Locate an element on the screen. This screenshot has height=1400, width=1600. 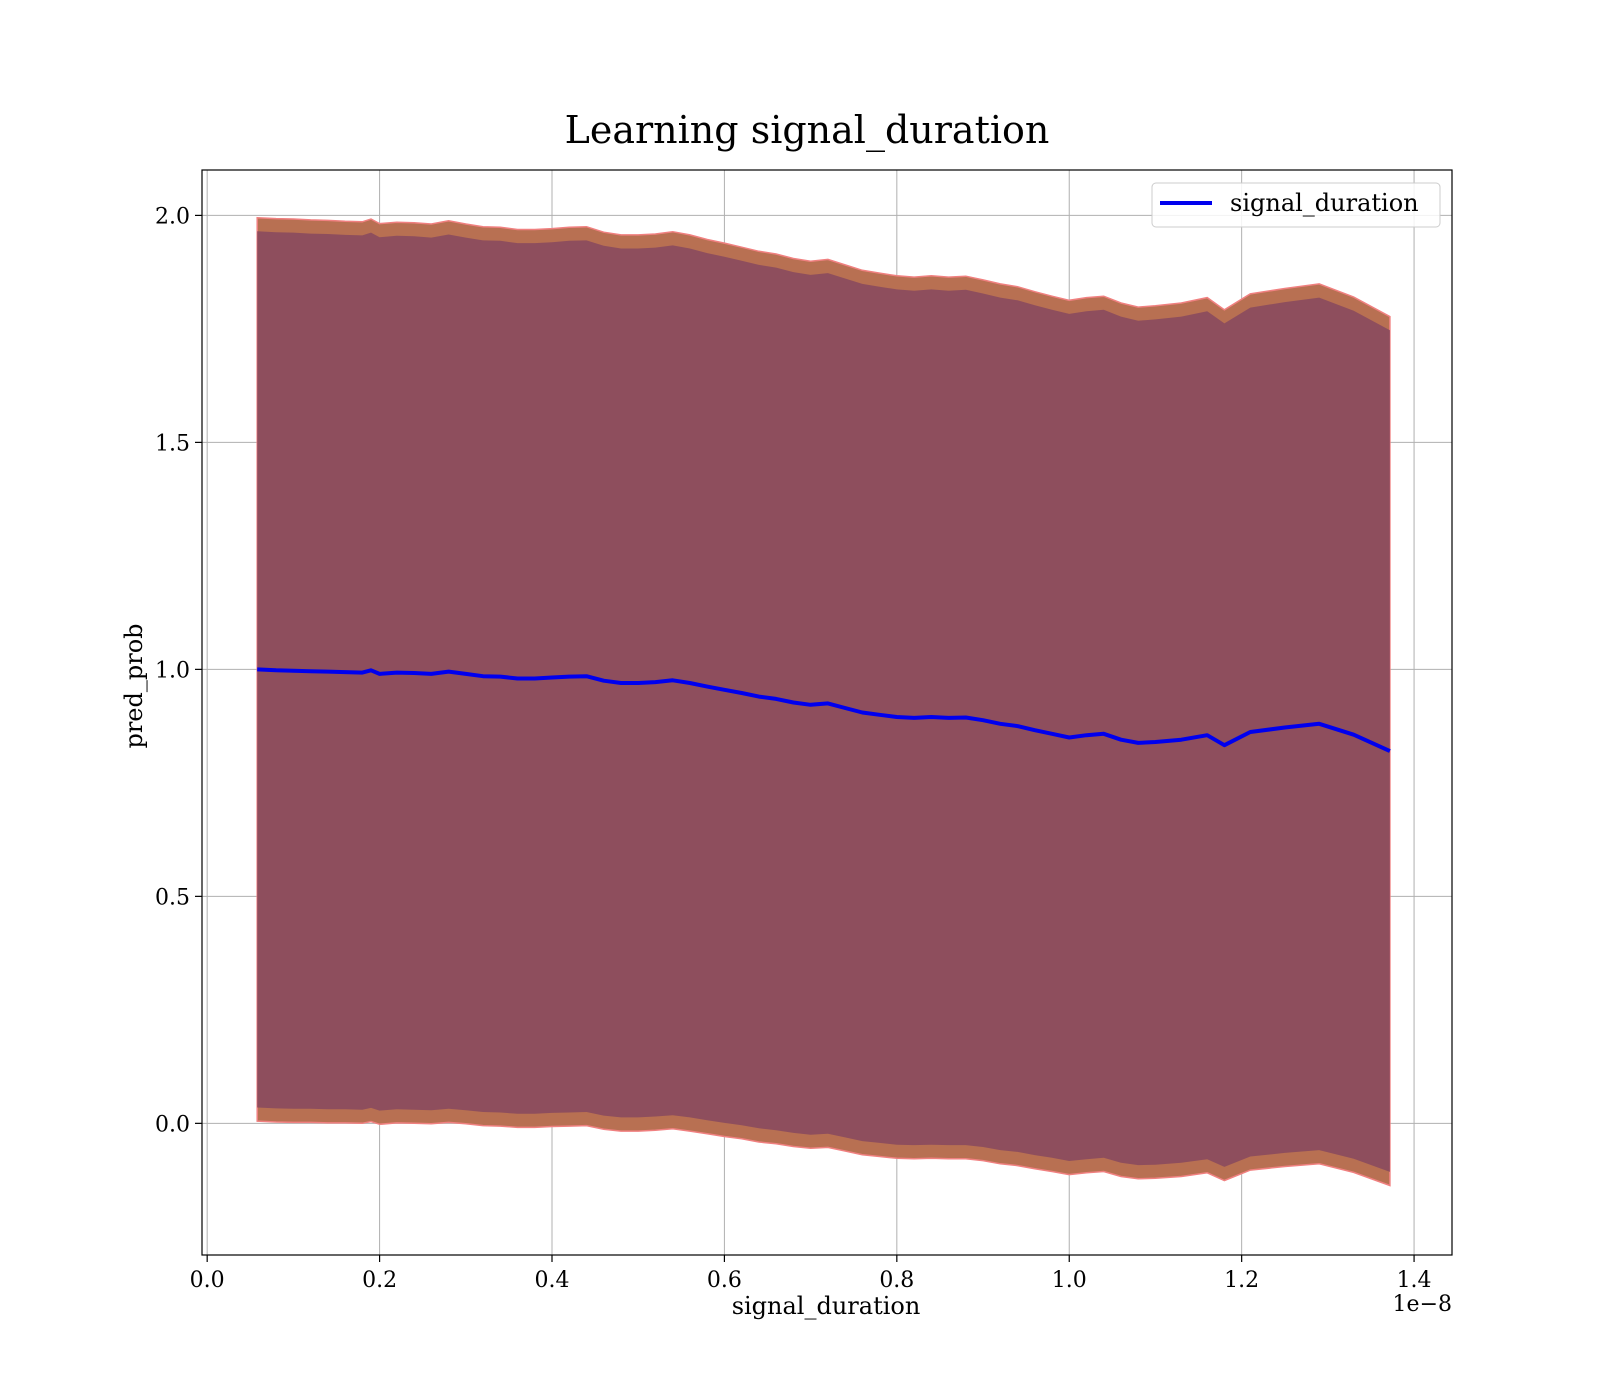
x-tick-label: 1.0 is located at coordinates (1069, 1280).